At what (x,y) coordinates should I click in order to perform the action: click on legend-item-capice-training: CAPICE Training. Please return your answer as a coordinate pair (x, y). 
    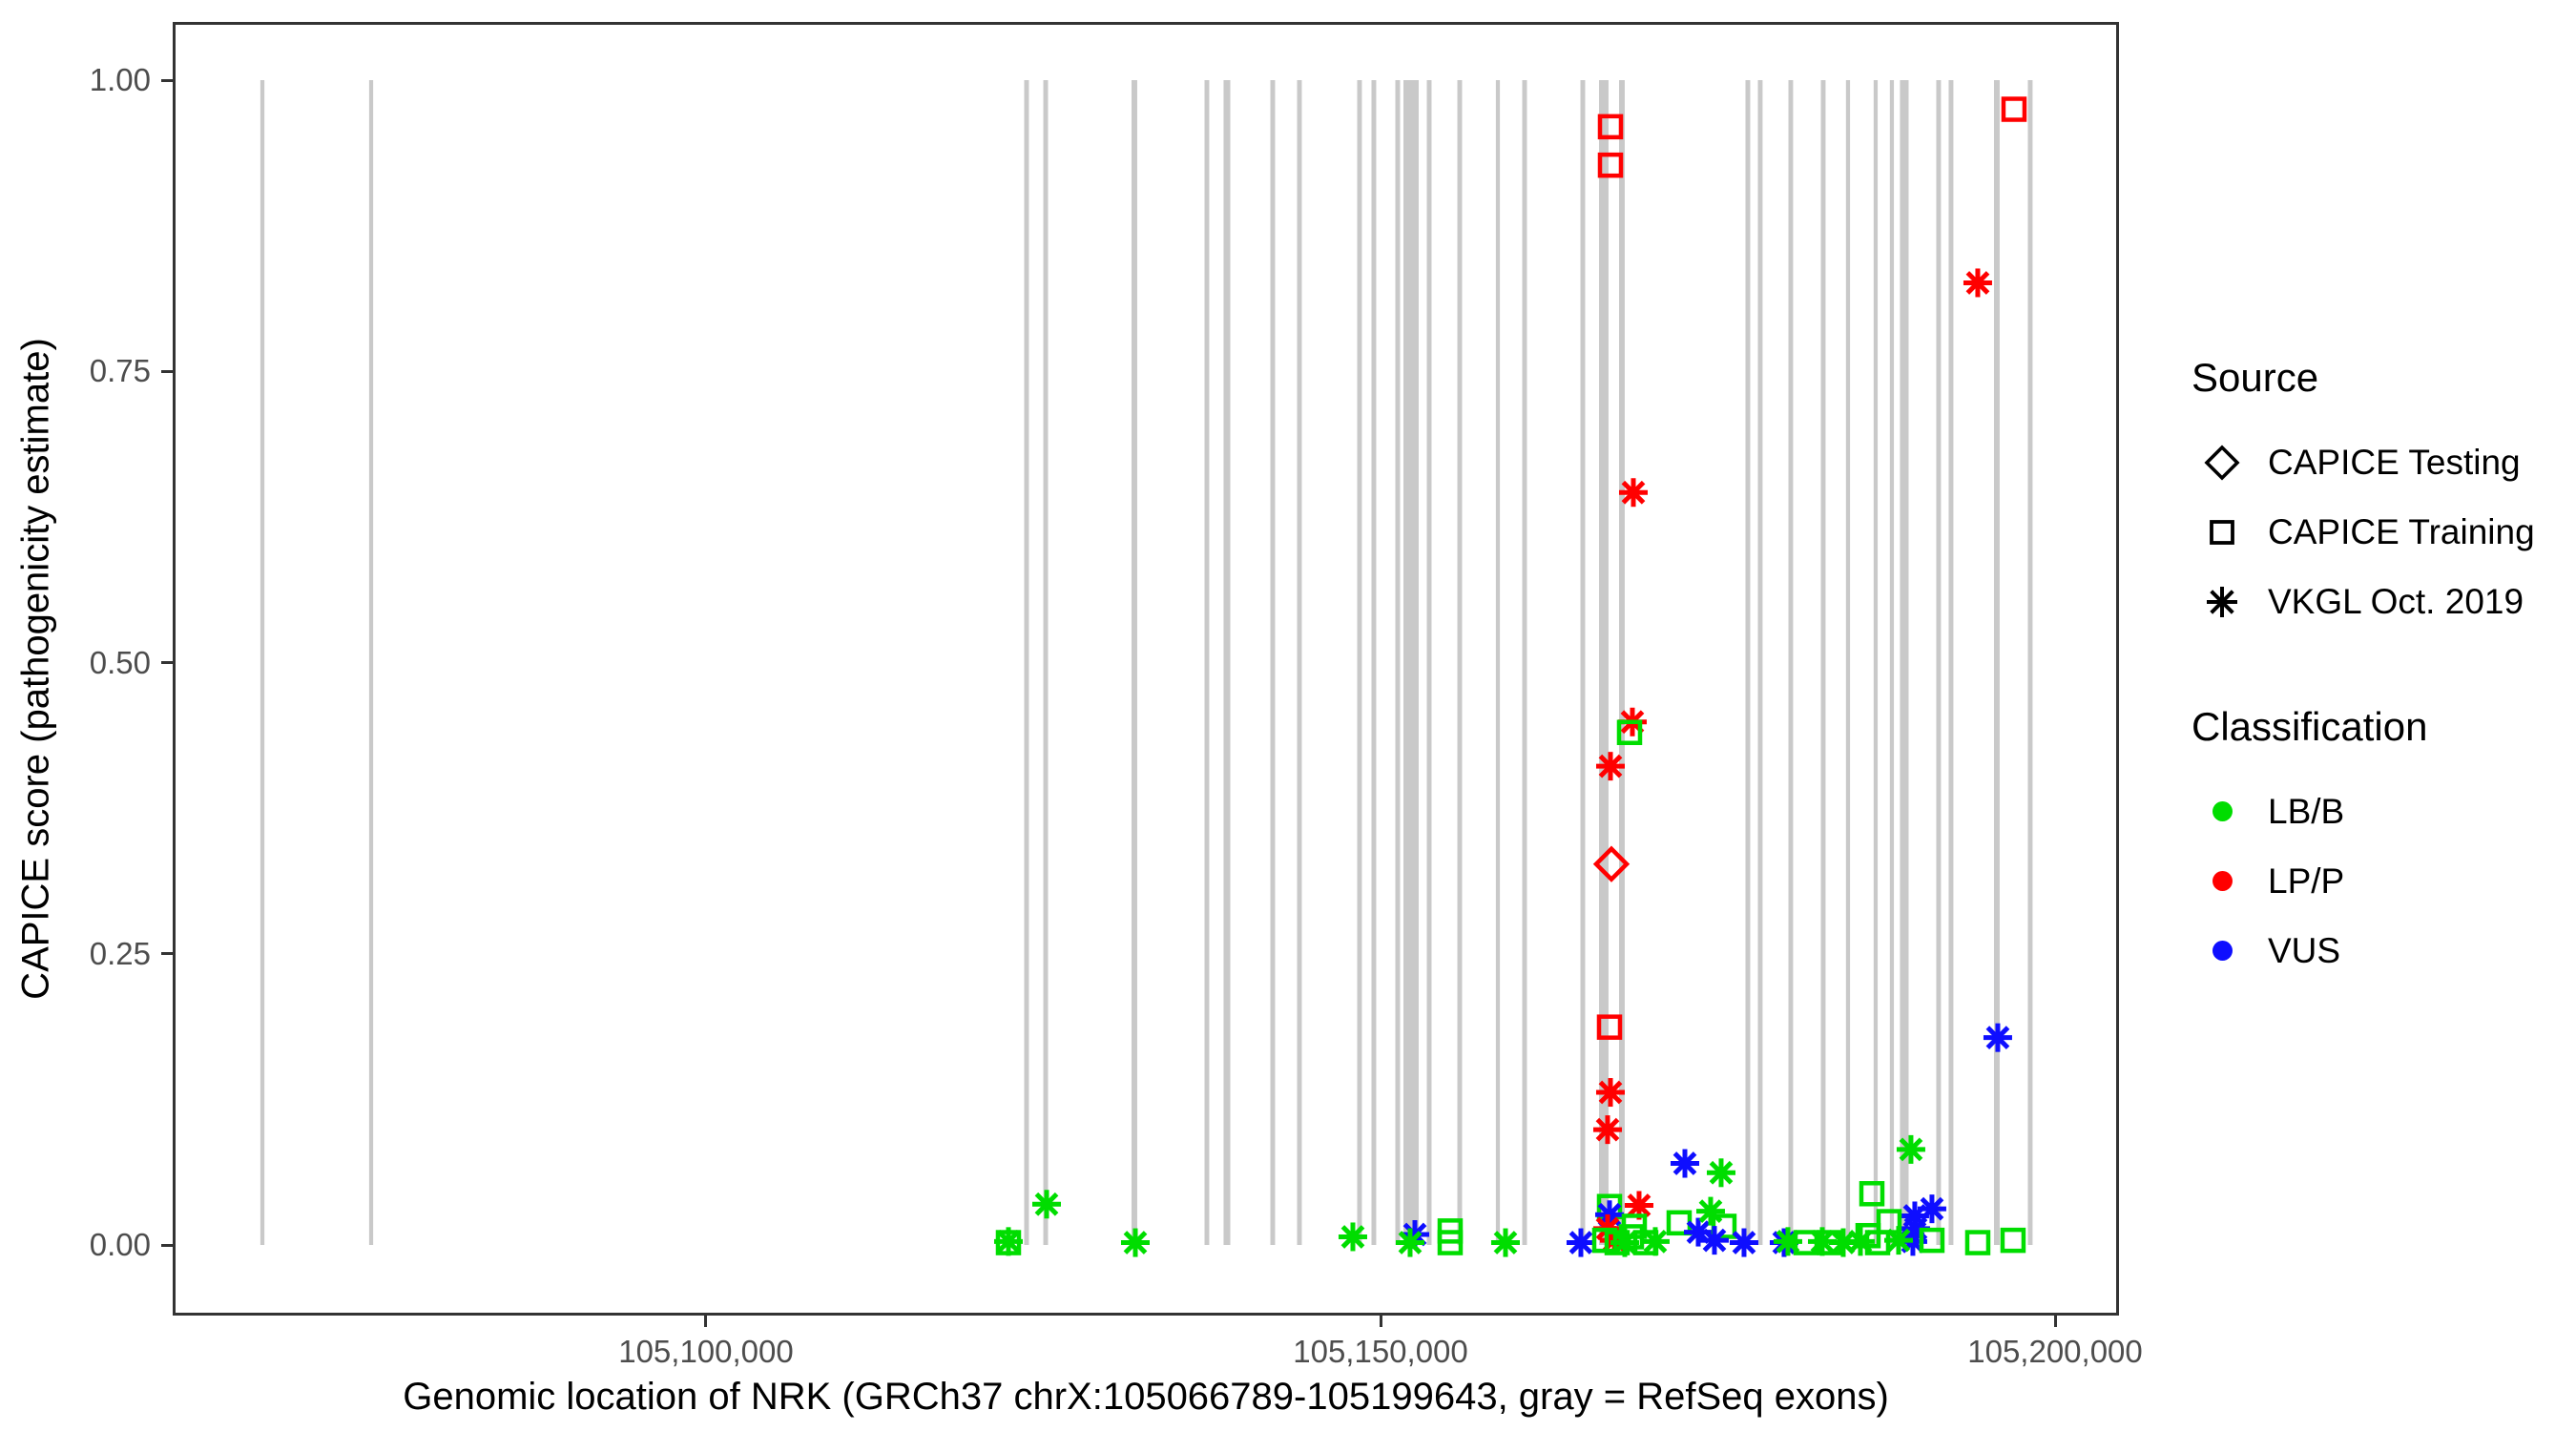
    Looking at the image, I should click on (2363, 532).